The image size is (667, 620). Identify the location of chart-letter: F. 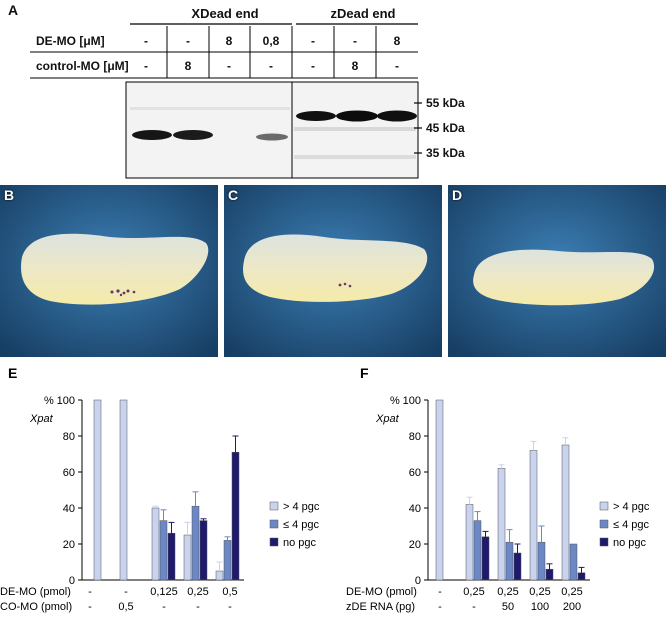
(364, 373).